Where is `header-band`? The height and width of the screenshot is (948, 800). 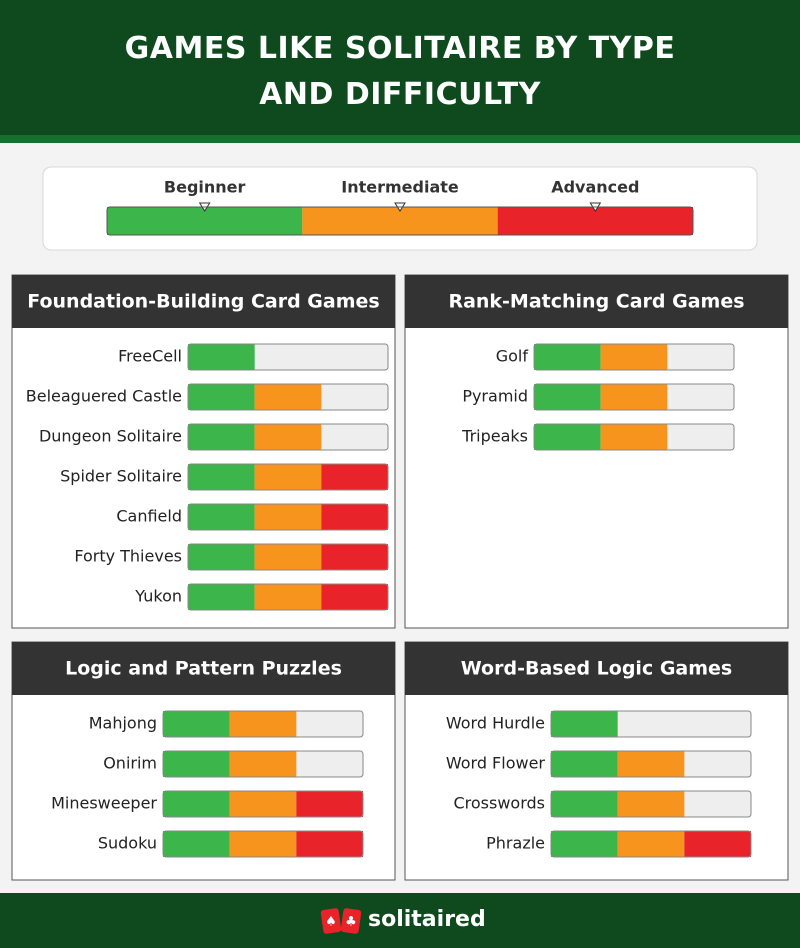
header-band is located at coordinates (400, 67).